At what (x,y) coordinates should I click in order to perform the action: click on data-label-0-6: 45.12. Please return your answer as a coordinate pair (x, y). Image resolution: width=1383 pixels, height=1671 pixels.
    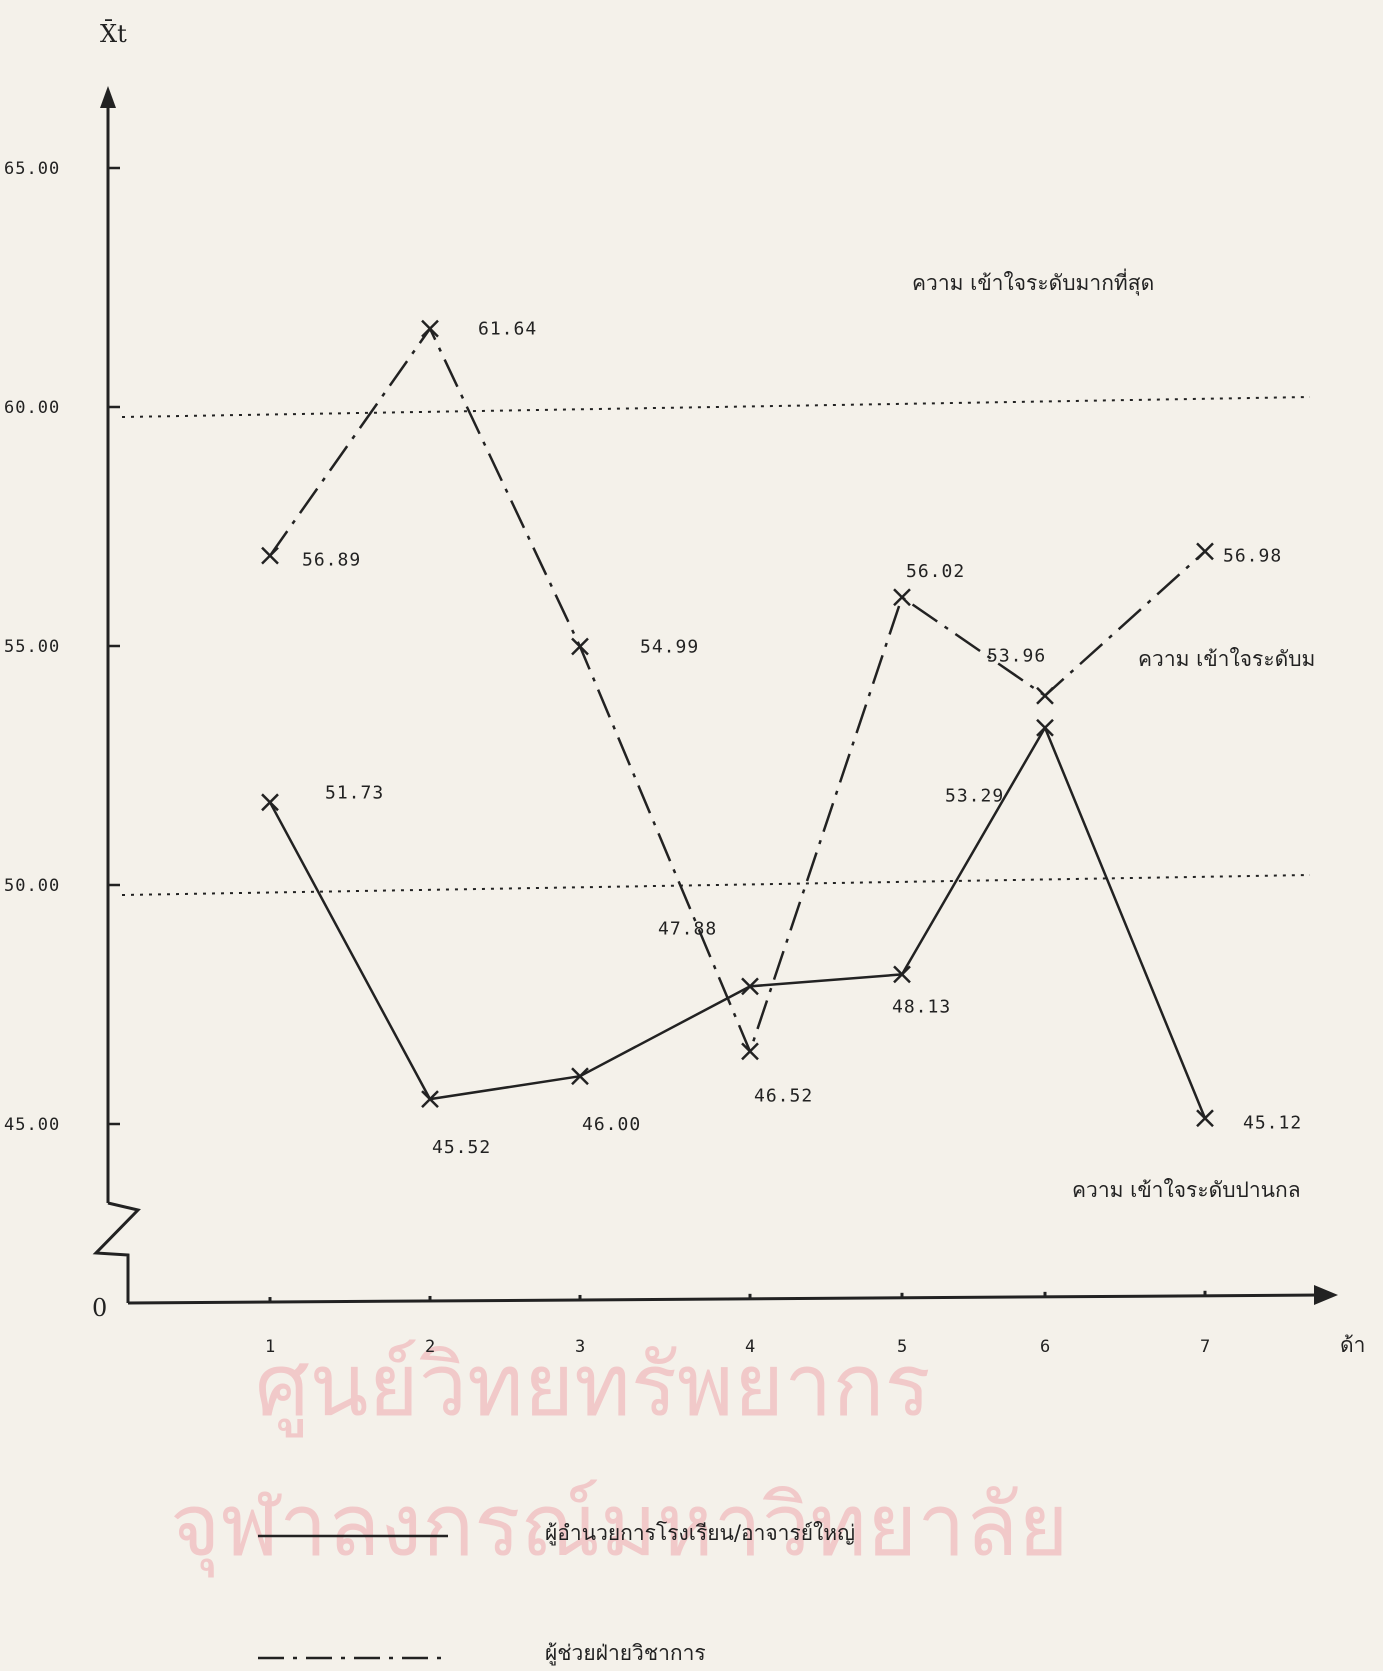
    Looking at the image, I should click on (1272, 1122).